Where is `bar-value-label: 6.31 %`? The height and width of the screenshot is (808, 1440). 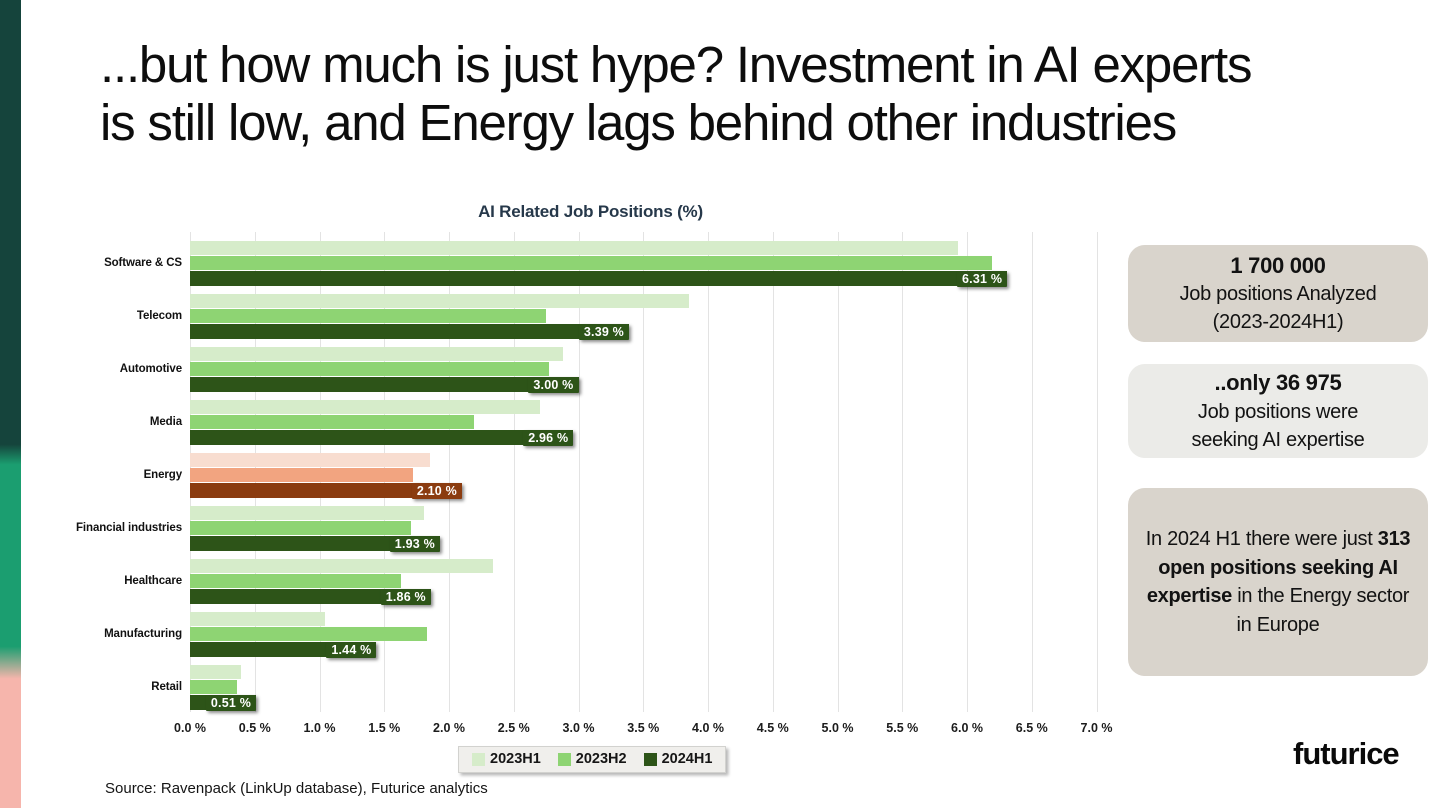
bar-value-label: 6.31 % is located at coordinates (982, 278).